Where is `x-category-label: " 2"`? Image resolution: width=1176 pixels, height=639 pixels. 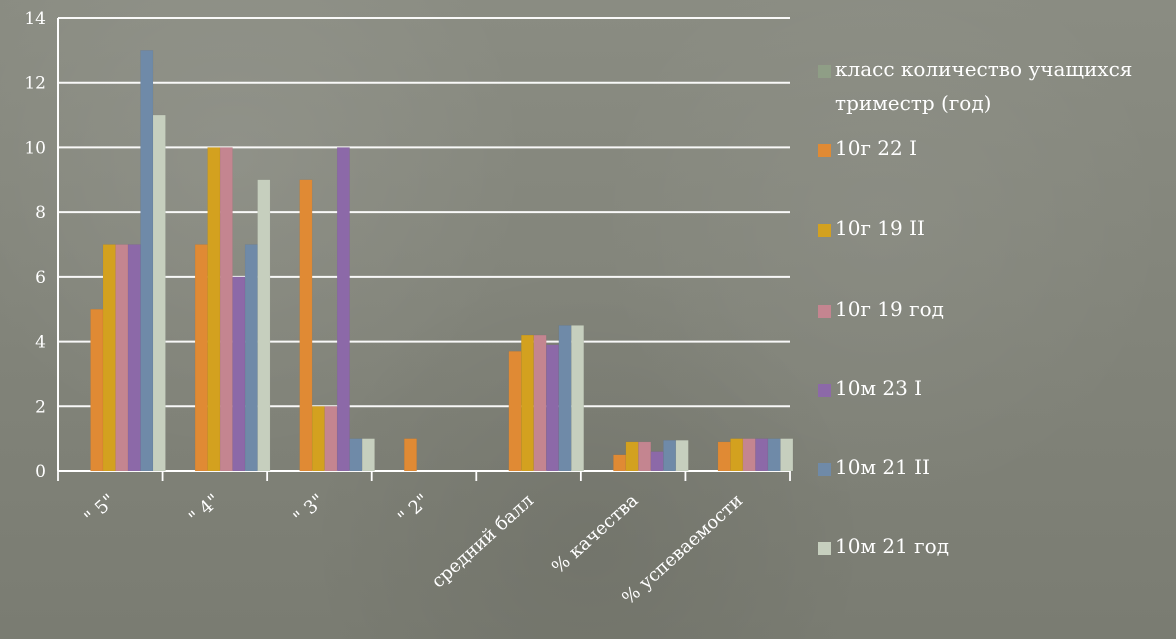
x-category-label: " 2" is located at coordinates (413, 509).